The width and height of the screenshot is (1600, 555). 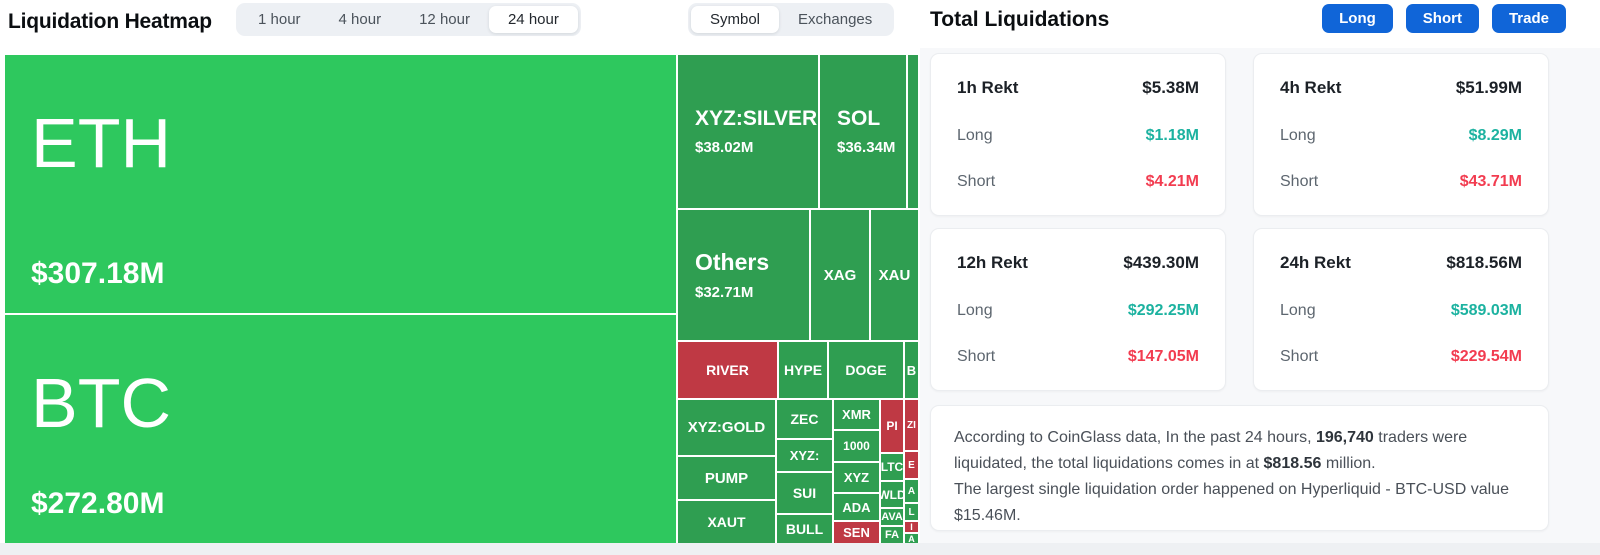 What do you see at coordinates (101, 403) in the screenshot?
I see `tile-label: BTC` at bounding box center [101, 403].